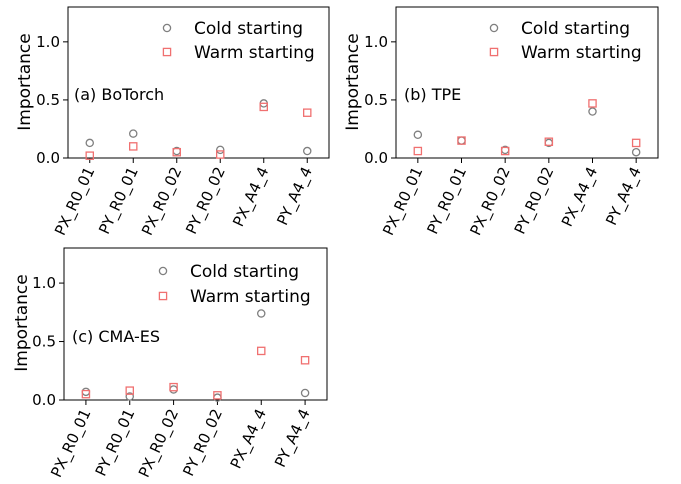 This screenshot has height=484, width=681. What do you see at coordinates (432, 94) in the screenshot?
I see `panel-annotation: (b) TPE` at bounding box center [432, 94].